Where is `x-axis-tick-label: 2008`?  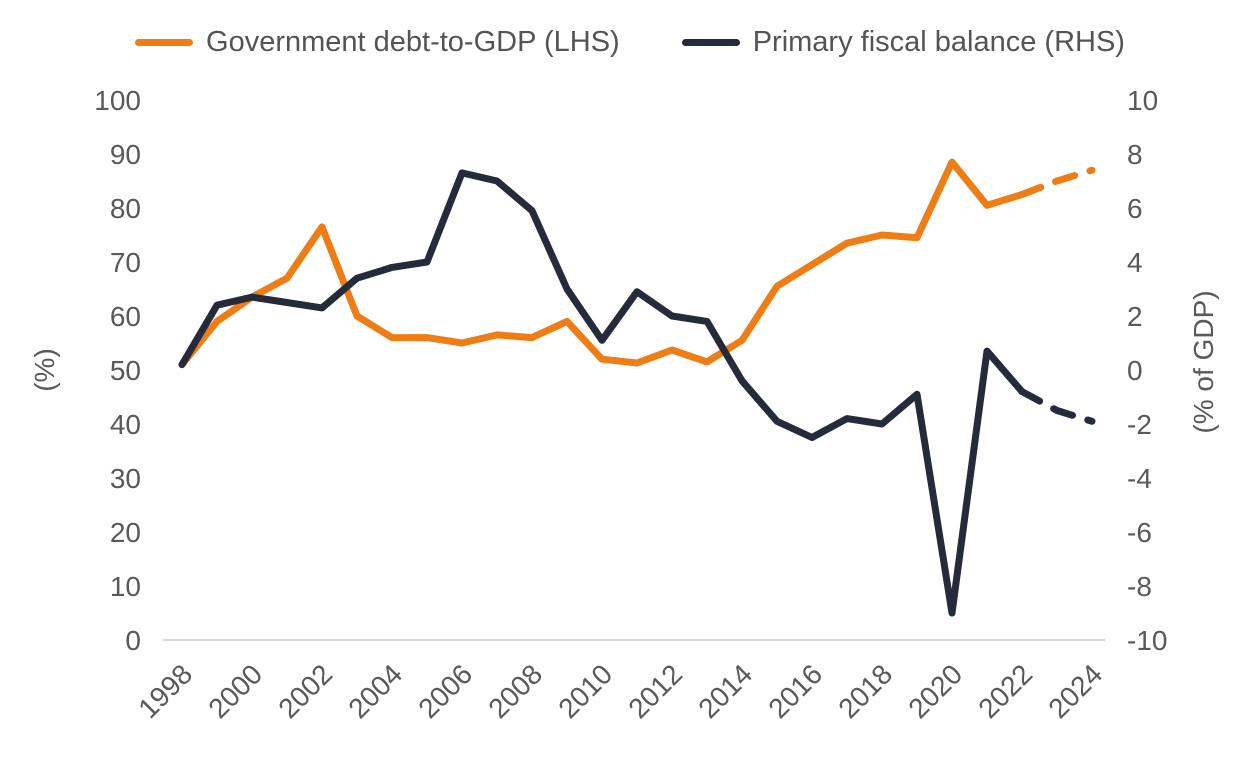
x-axis-tick-label: 2008 is located at coordinates (515, 691).